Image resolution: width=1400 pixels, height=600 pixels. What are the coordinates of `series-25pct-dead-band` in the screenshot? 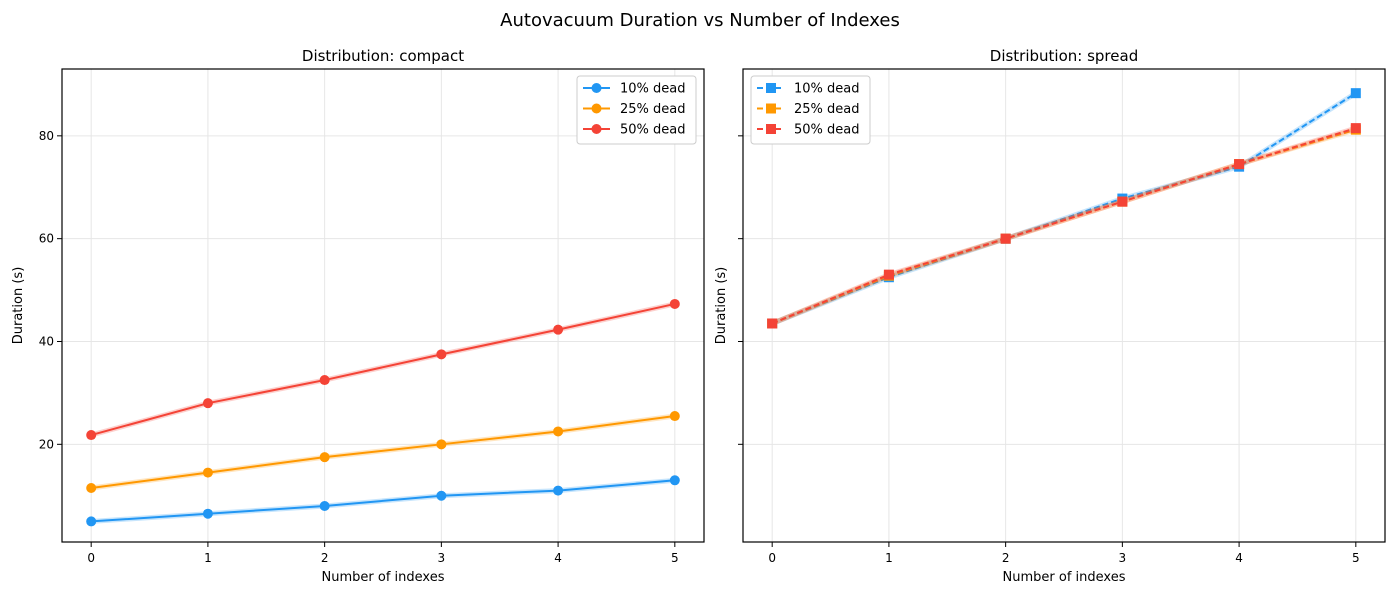 It's located at (1064, 226).